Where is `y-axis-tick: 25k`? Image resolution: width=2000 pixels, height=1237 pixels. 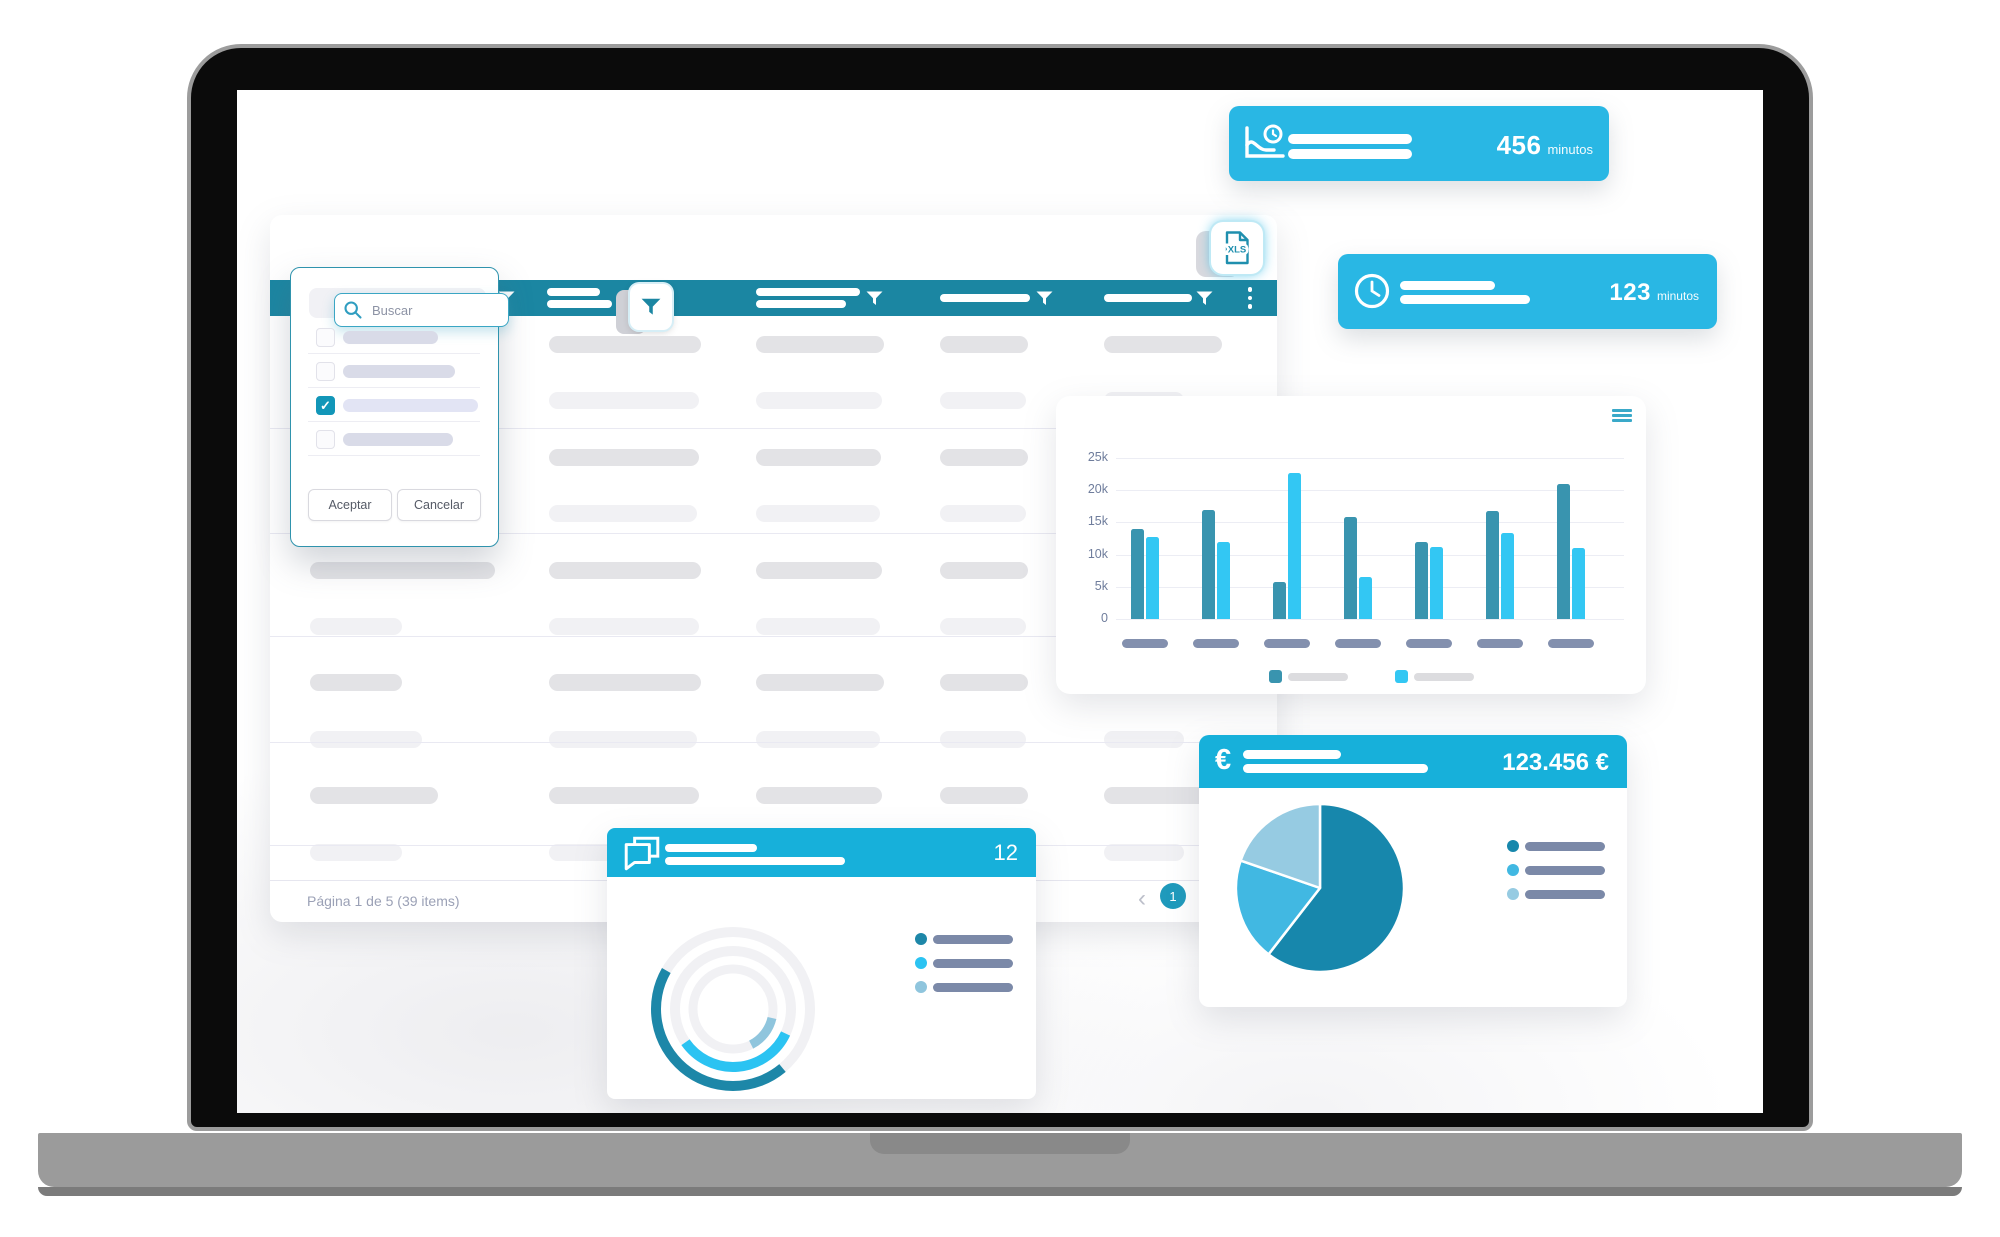 y-axis-tick: 25k is located at coordinates (1097, 457).